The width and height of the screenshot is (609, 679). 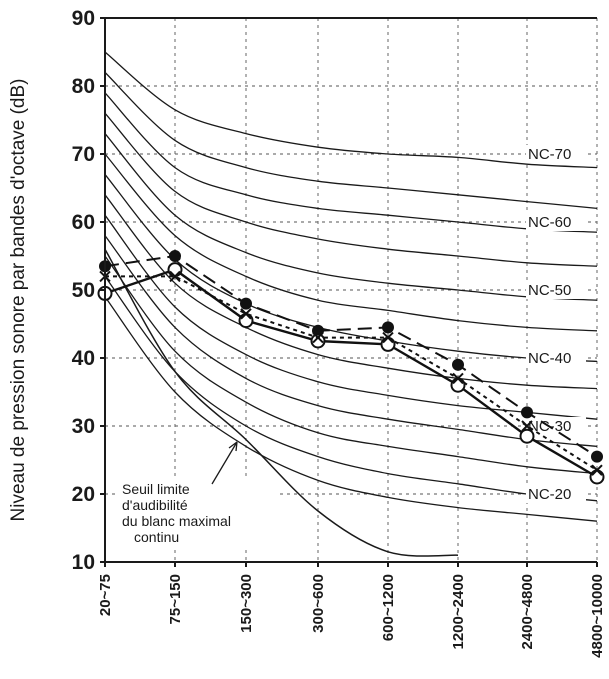 I want to click on x-tick-label: 1200~2400, so click(x=458, y=612).